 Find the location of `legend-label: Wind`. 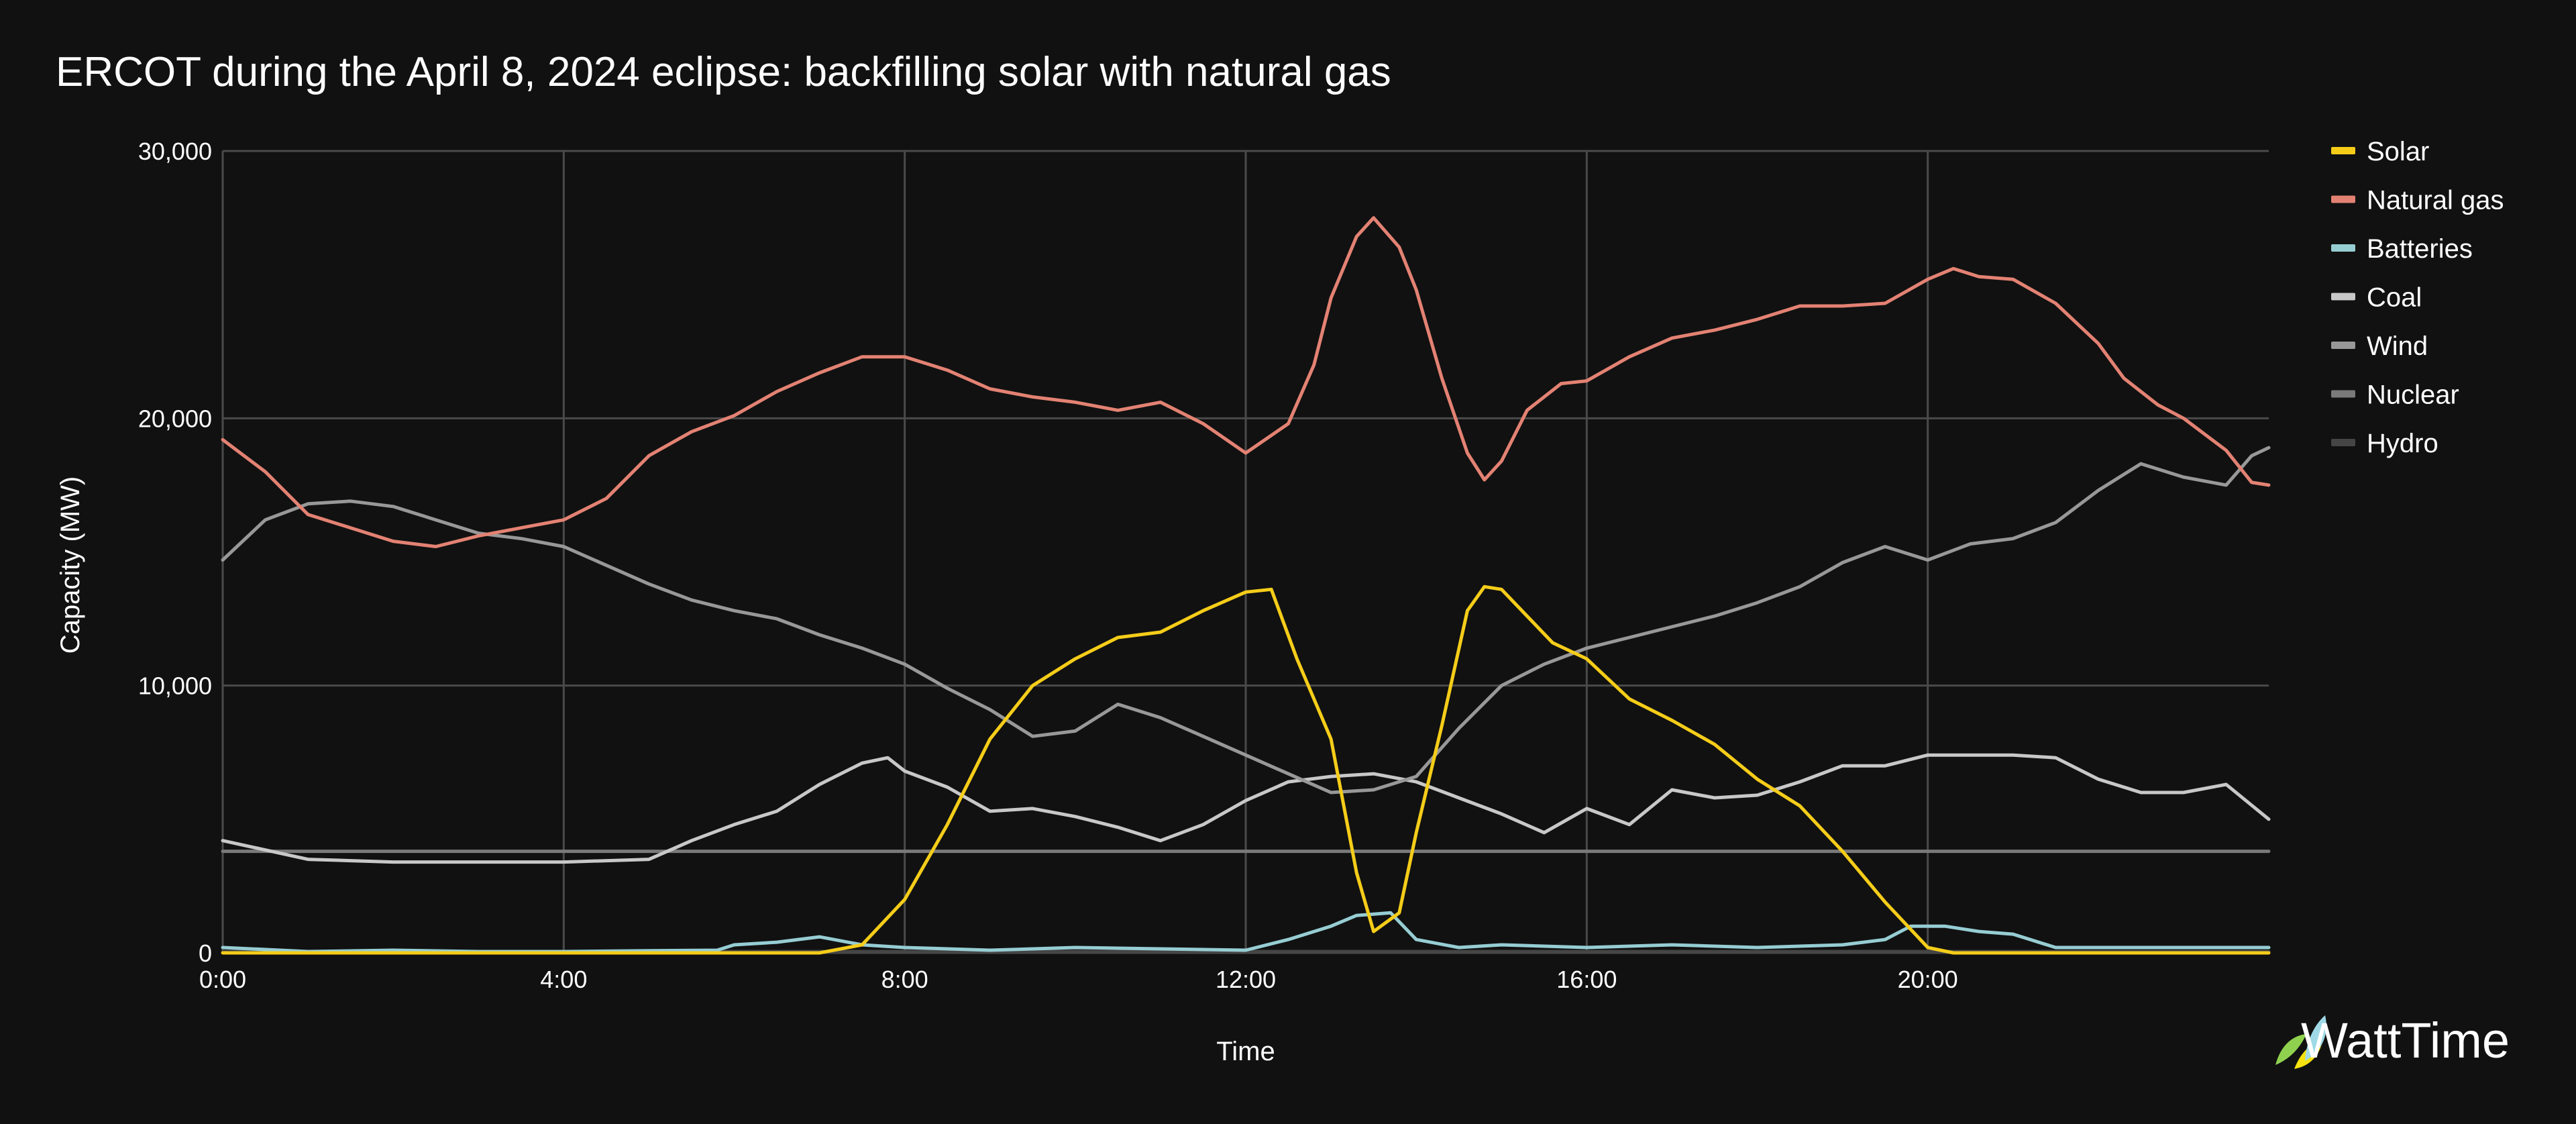

legend-label: Wind is located at coordinates (2397, 346).